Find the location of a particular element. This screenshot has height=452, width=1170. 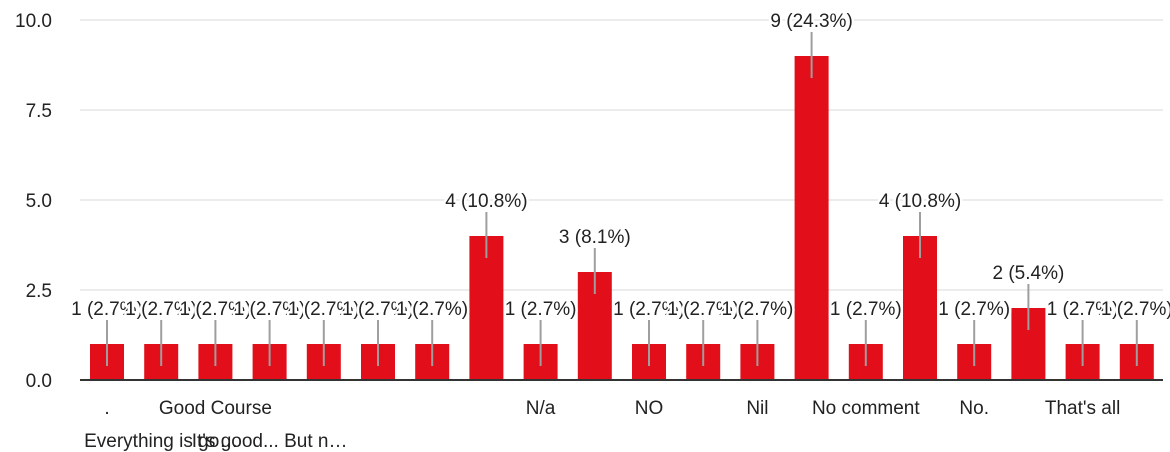

y-tick-label-1: 2.5 is located at coordinates (39, 291).